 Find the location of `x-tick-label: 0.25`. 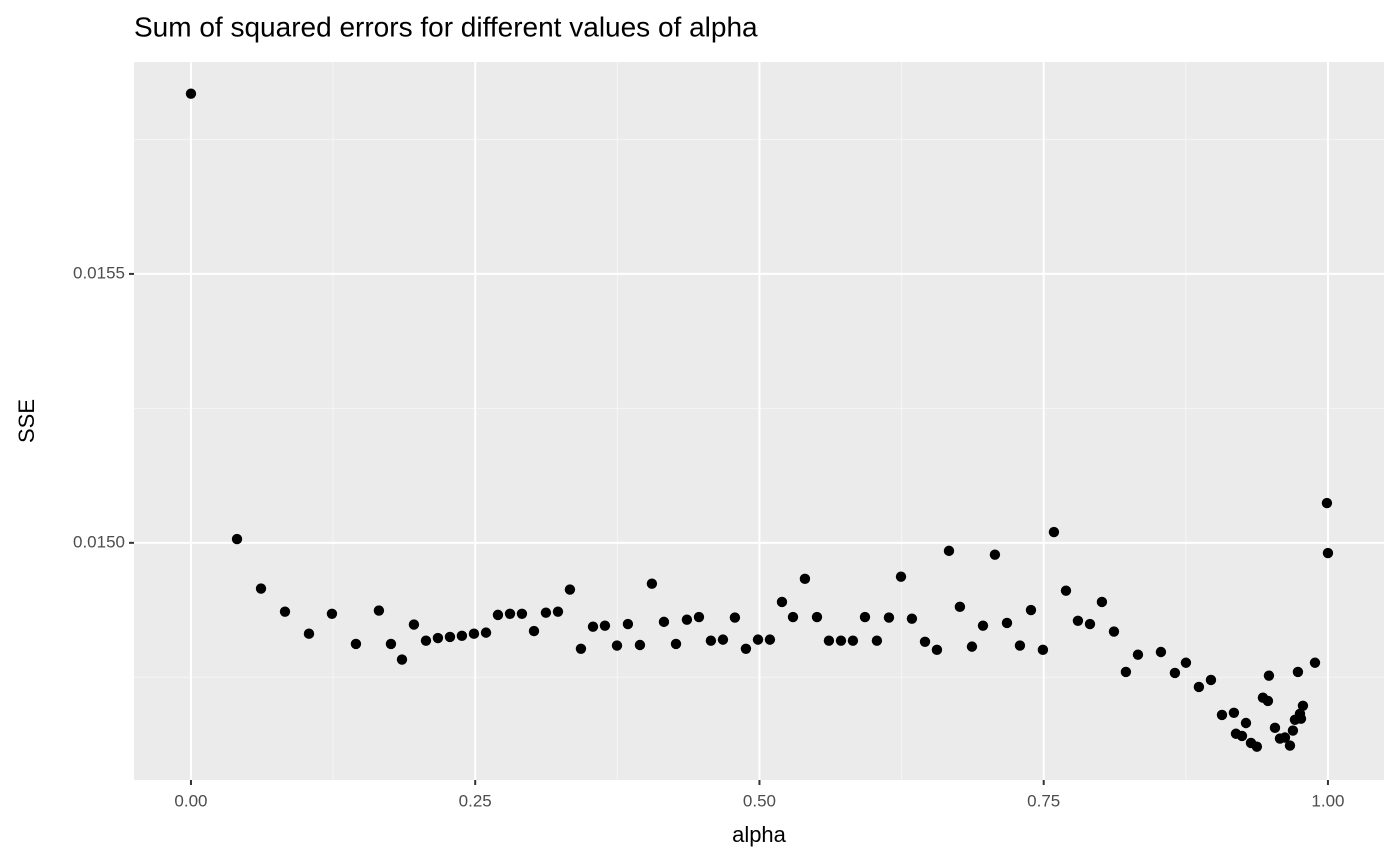

x-tick-label: 0.25 is located at coordinates (475, 800).